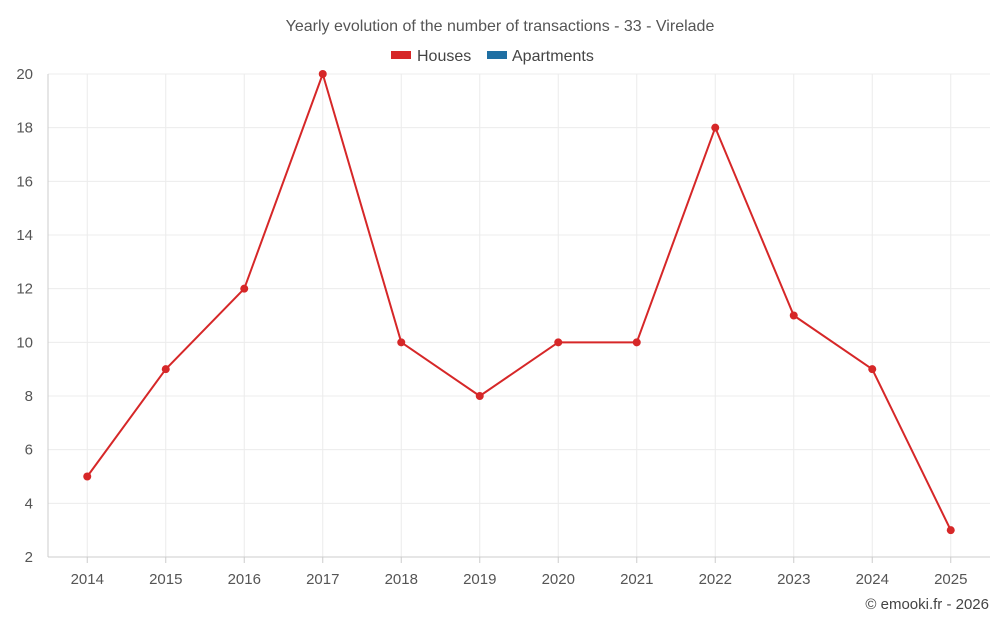  What do you see at coordinates (322, 579) in the screenshot?
I see `x-tick-label: 2017` at bounding box center [322, 579].